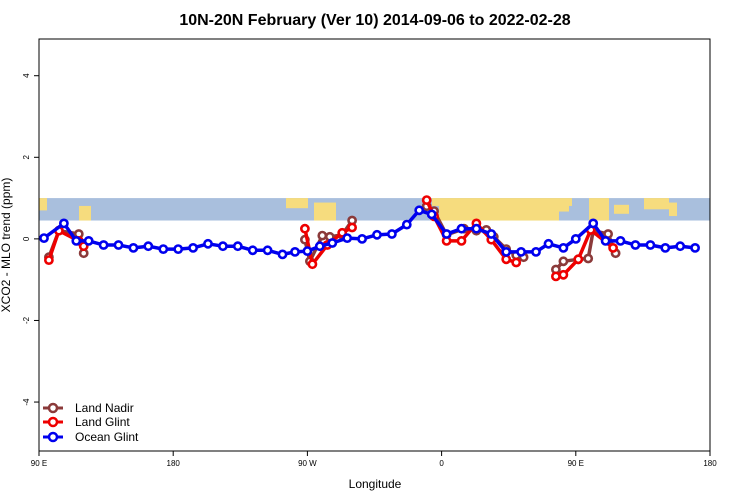 The image size is (750, 500). What do you see at coordinates (104, 408) in the screenshot?
I see `legend-label-land-nadir: Land Nadir` at bounding box center [104, 408].